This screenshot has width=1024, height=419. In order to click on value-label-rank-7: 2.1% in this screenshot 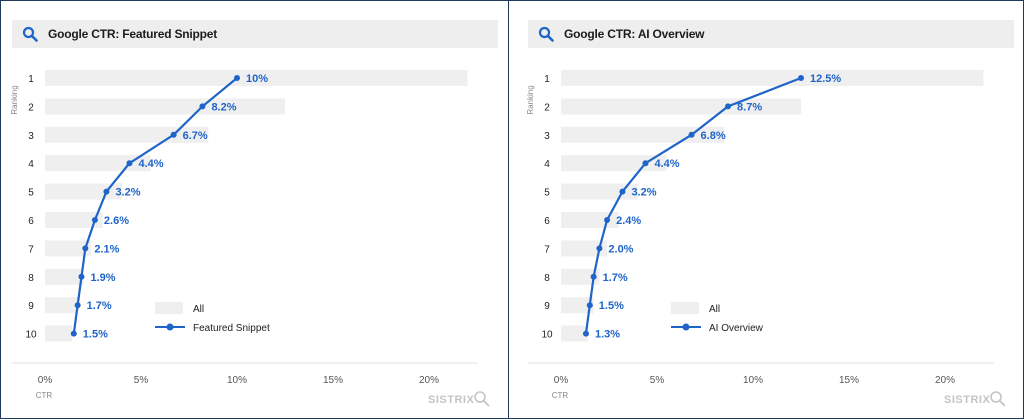, I will do `click(106, 249)`.